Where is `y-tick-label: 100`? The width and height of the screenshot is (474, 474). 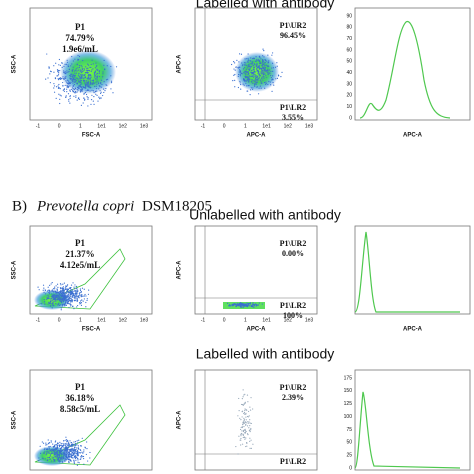
y-tick-label: 100 is located at coordinates (348, 417).